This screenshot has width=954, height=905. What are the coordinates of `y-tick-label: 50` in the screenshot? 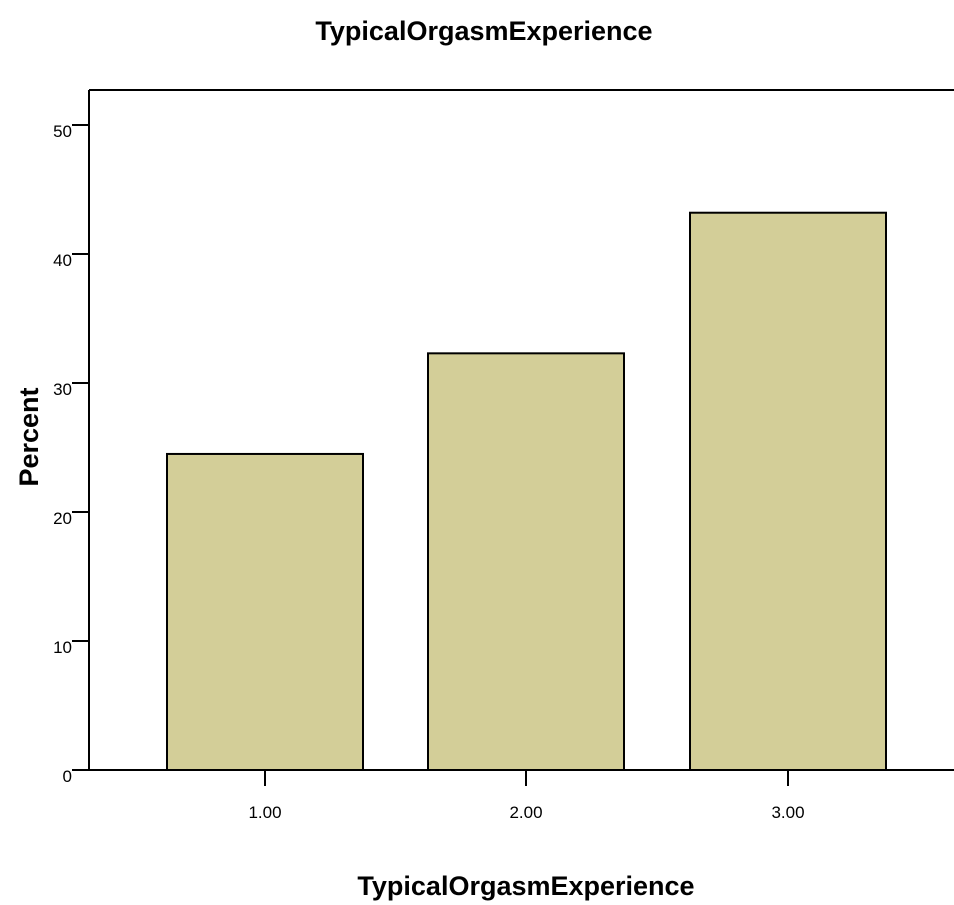 It's located at (62, 131).